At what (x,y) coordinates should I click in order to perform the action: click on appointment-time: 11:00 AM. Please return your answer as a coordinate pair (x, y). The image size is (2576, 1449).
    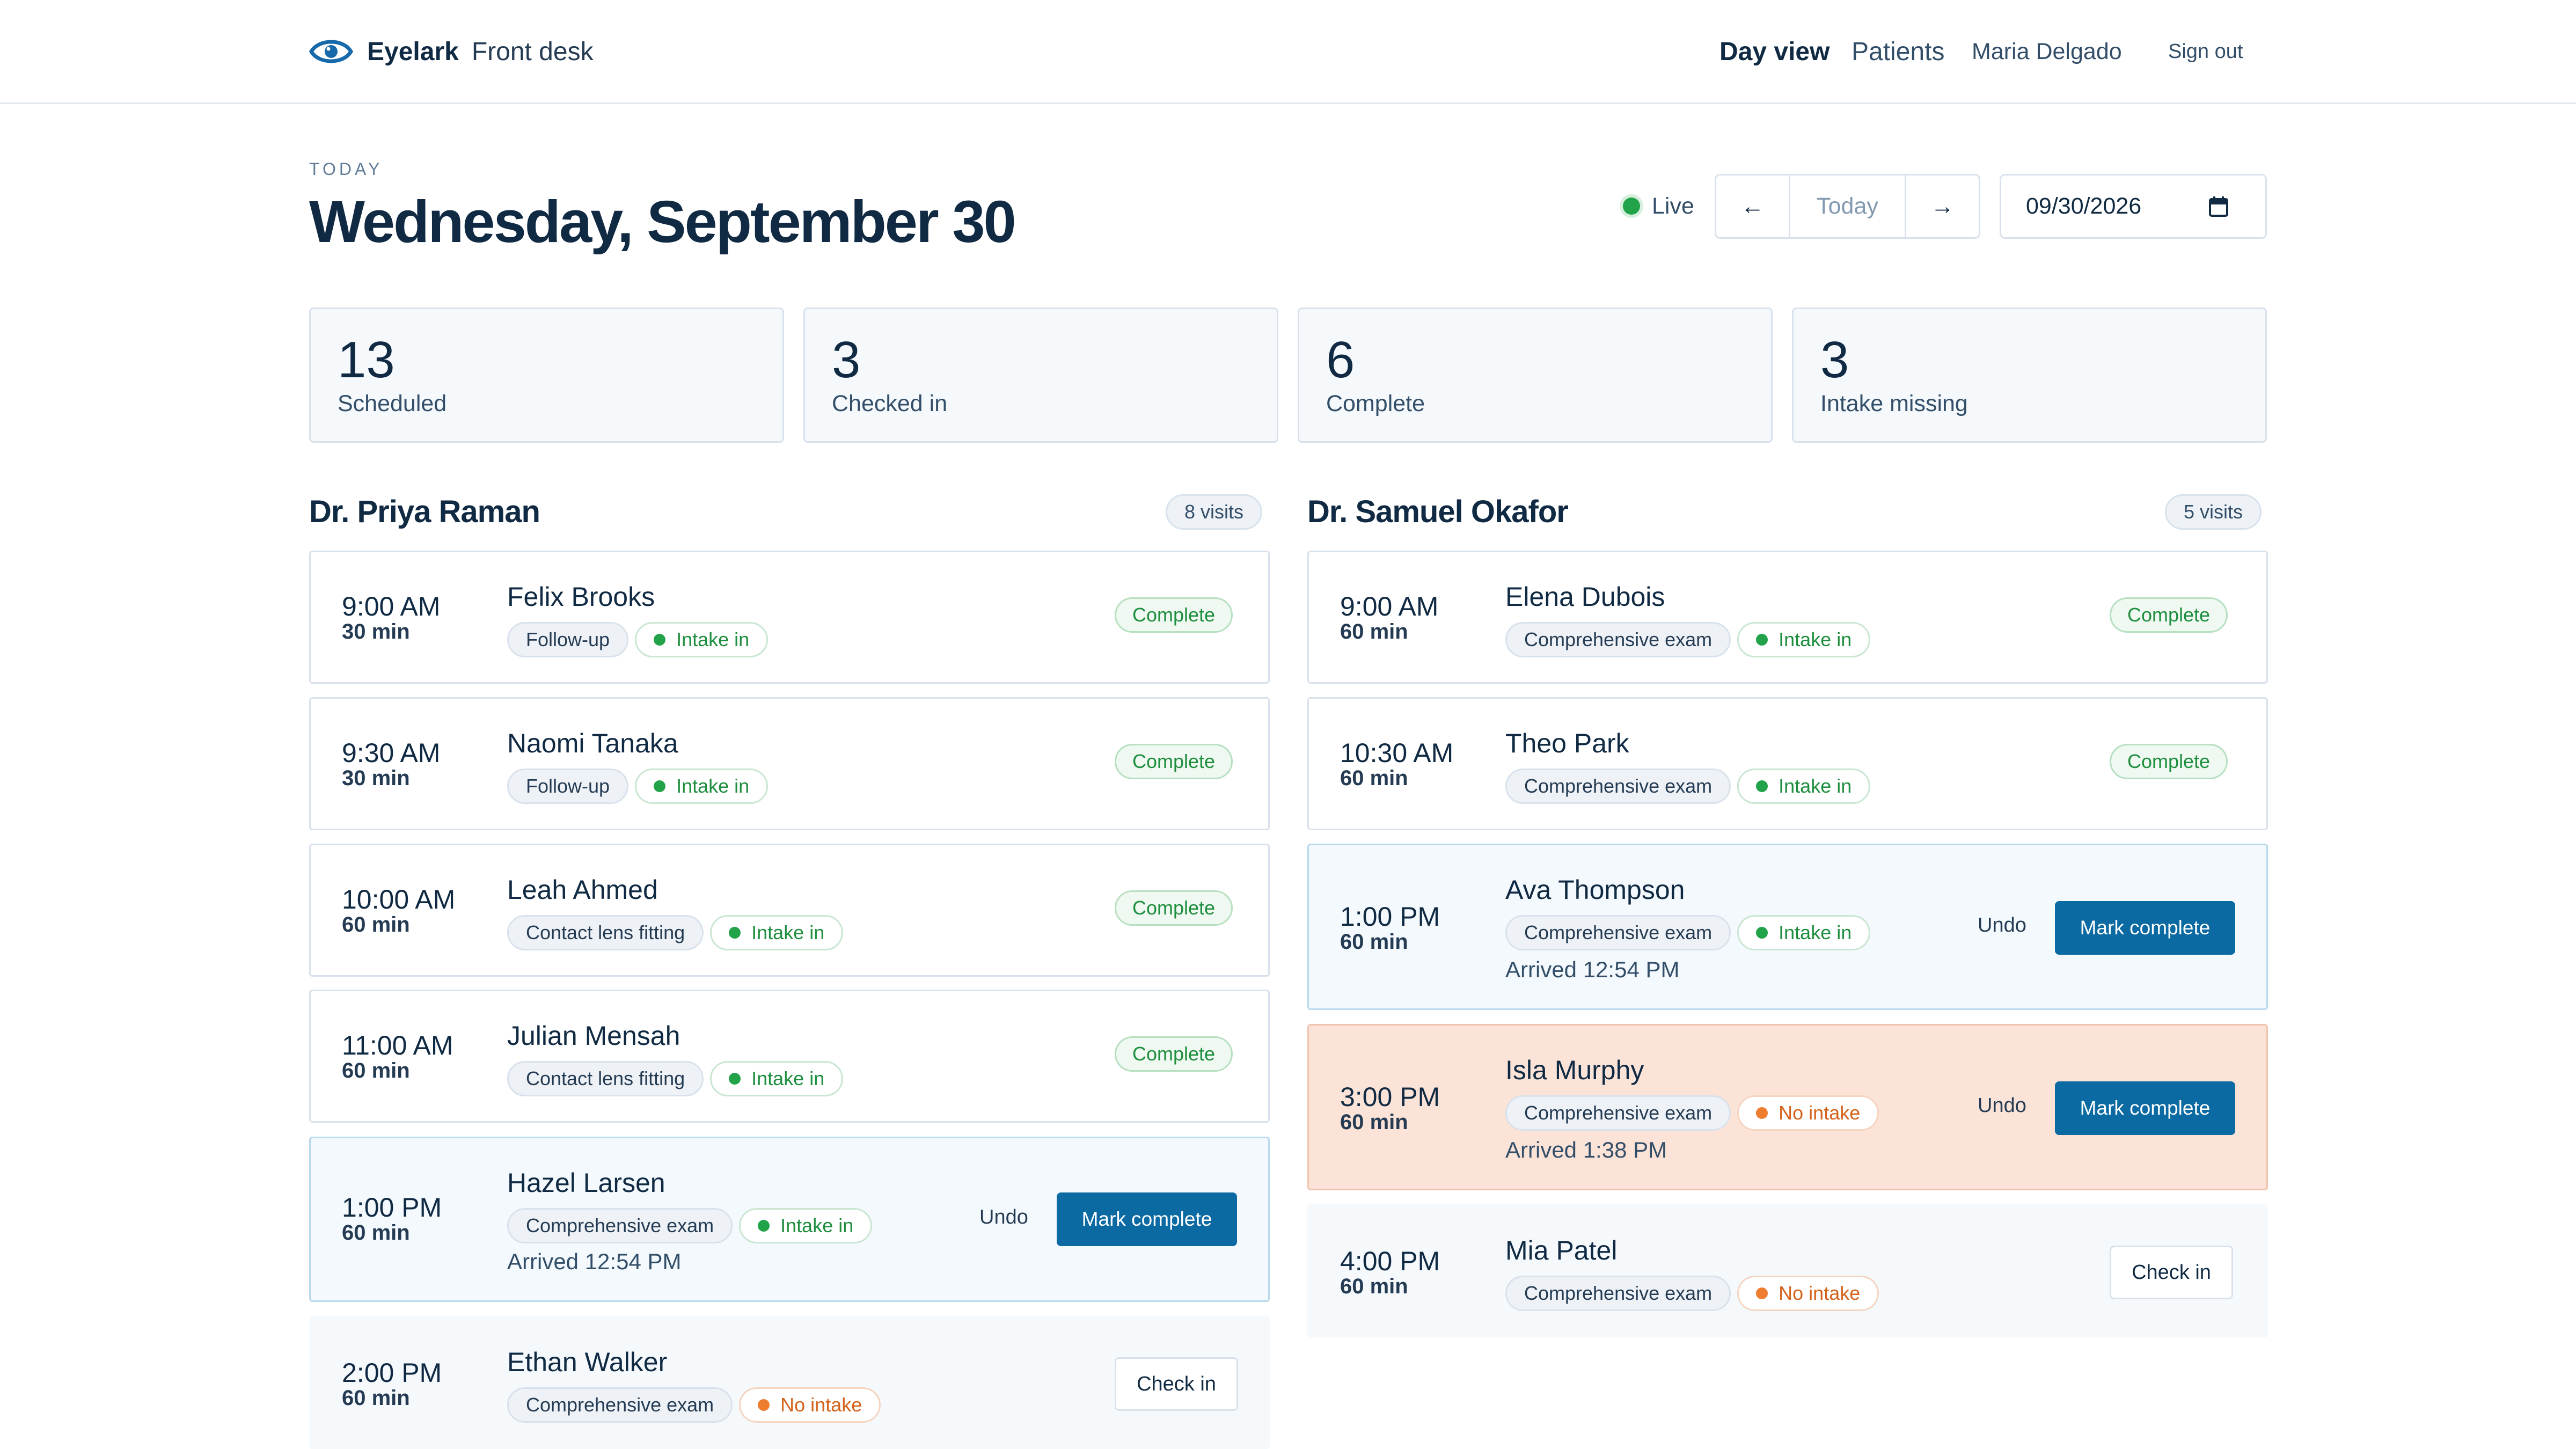
    Looking at the image, I should click on (397, 1045).